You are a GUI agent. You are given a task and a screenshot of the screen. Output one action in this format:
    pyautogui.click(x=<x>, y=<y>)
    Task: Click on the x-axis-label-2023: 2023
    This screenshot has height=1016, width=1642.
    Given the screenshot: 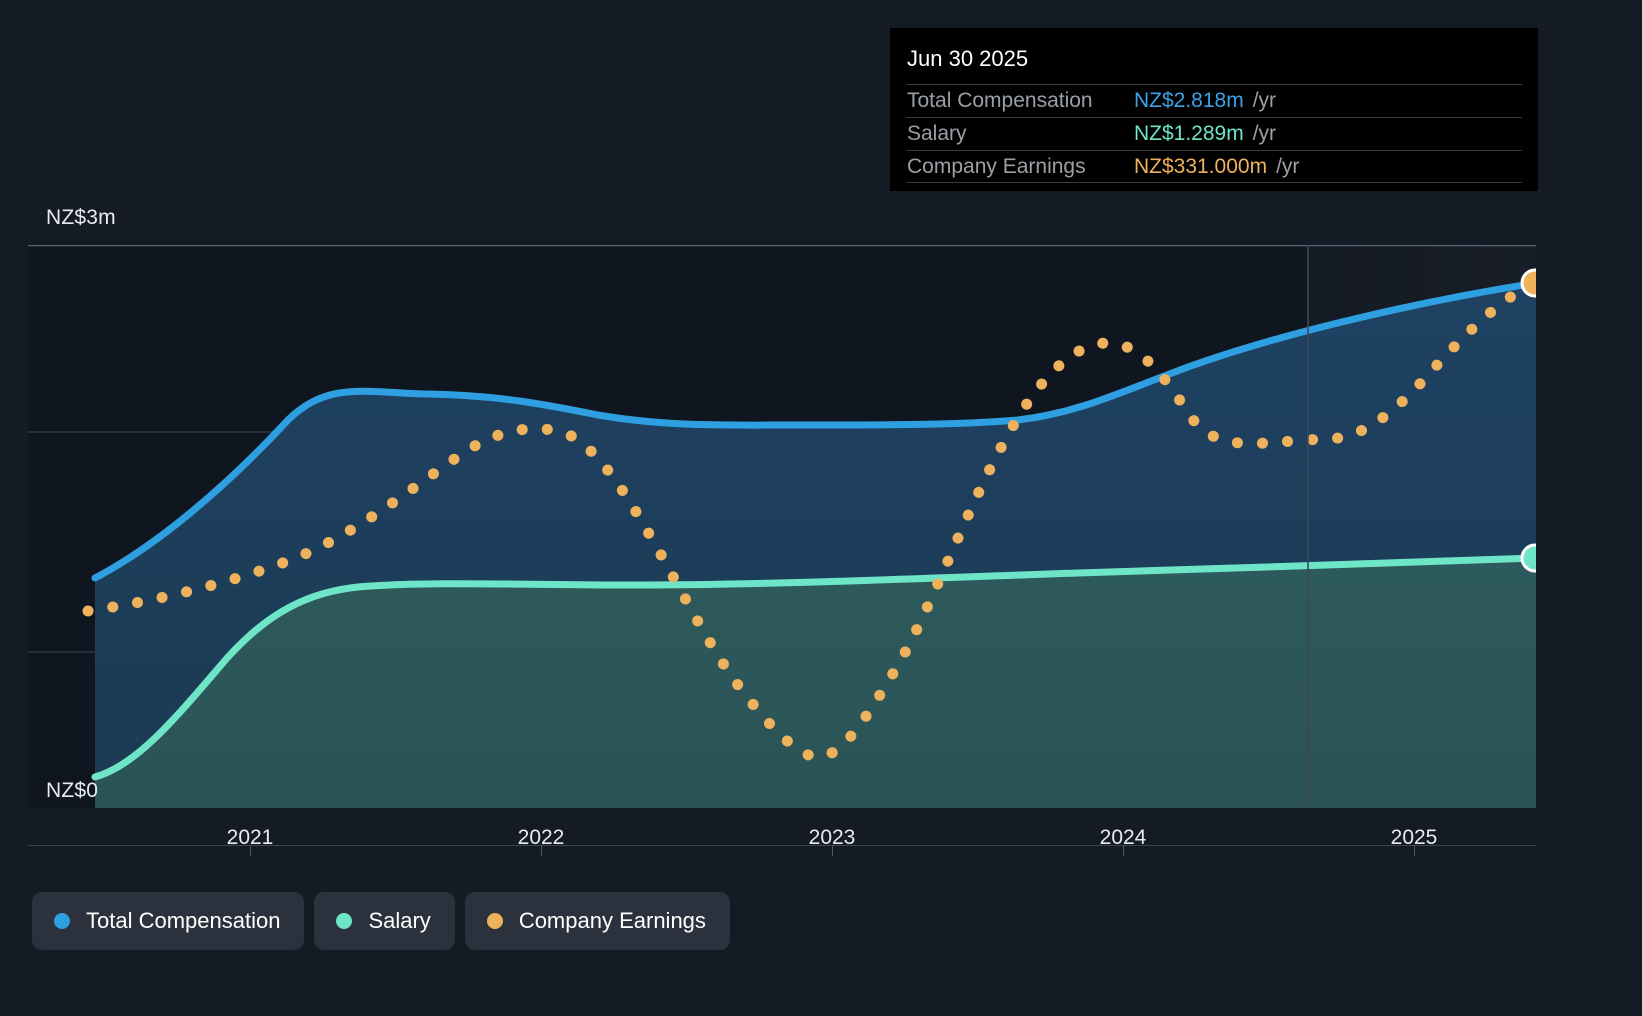 What is the action you would take?
    pyautogui.click(x=832, y=837)
    